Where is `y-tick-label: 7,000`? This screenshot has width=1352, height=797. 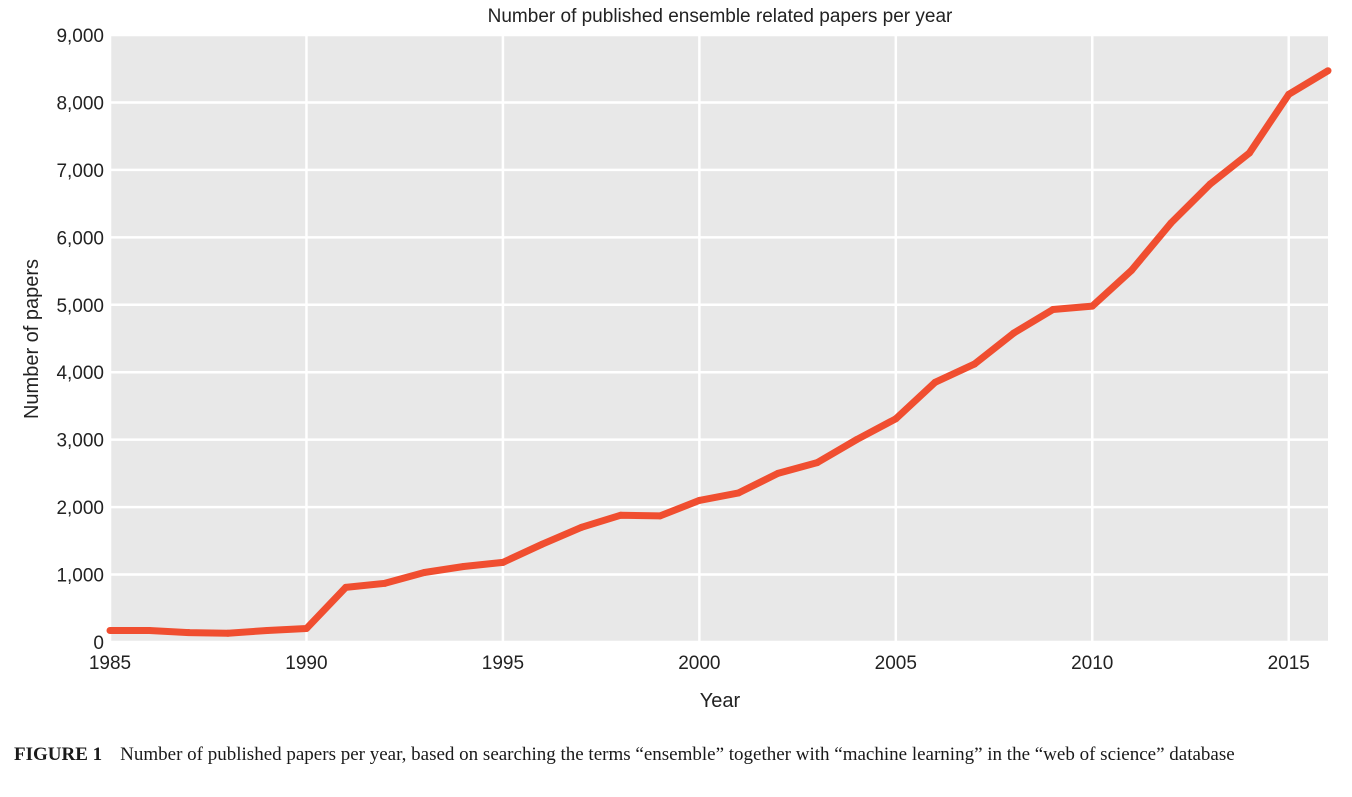
y-tick-label: 7,000 is located at coordinates (80, 171).